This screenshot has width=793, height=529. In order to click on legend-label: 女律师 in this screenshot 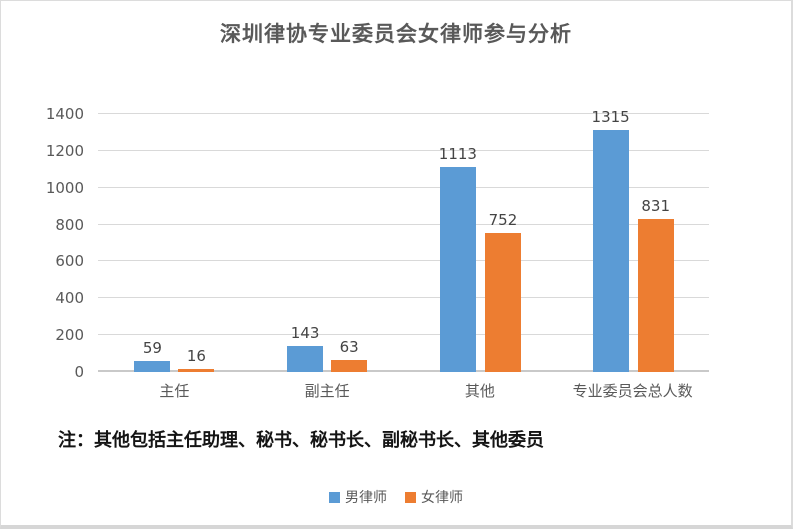, I will do `click(442, 498)`.